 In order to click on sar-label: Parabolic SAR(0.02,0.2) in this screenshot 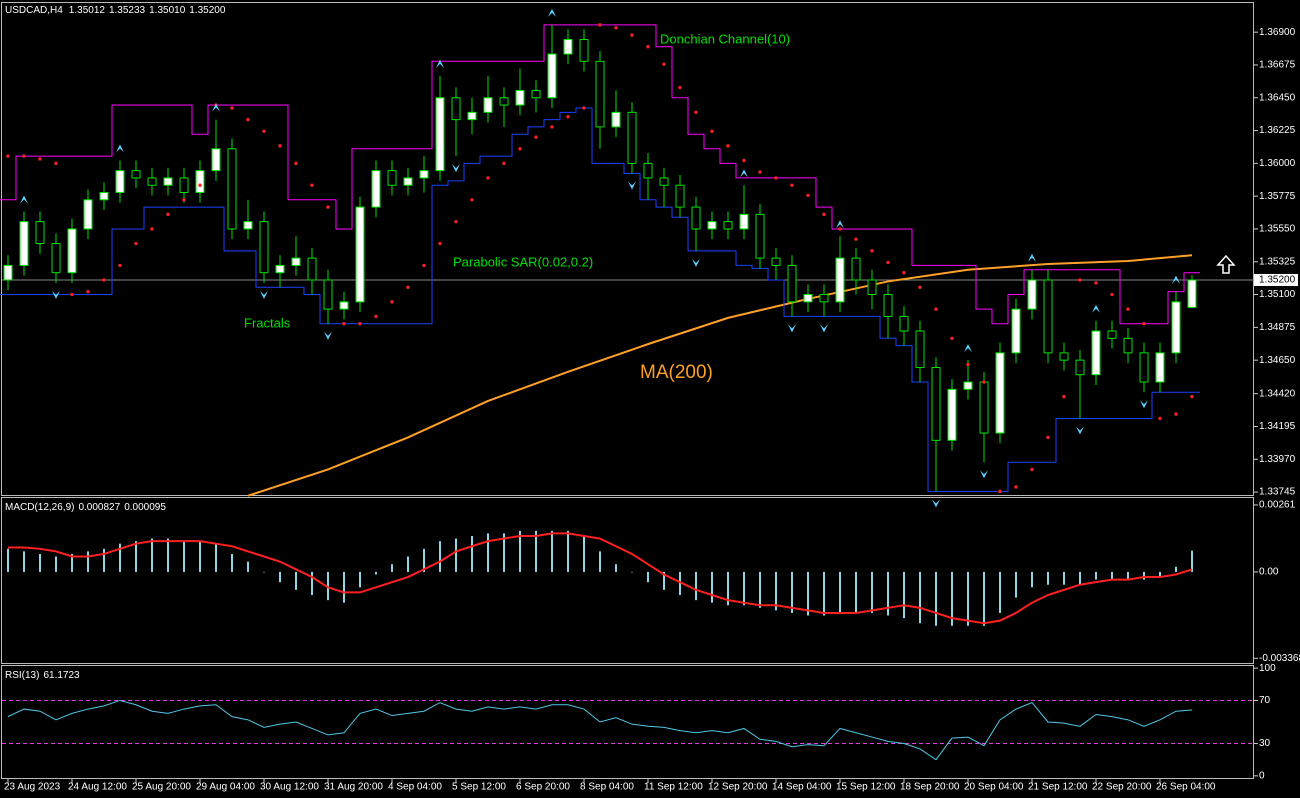, I will do `click(523, 261)`.